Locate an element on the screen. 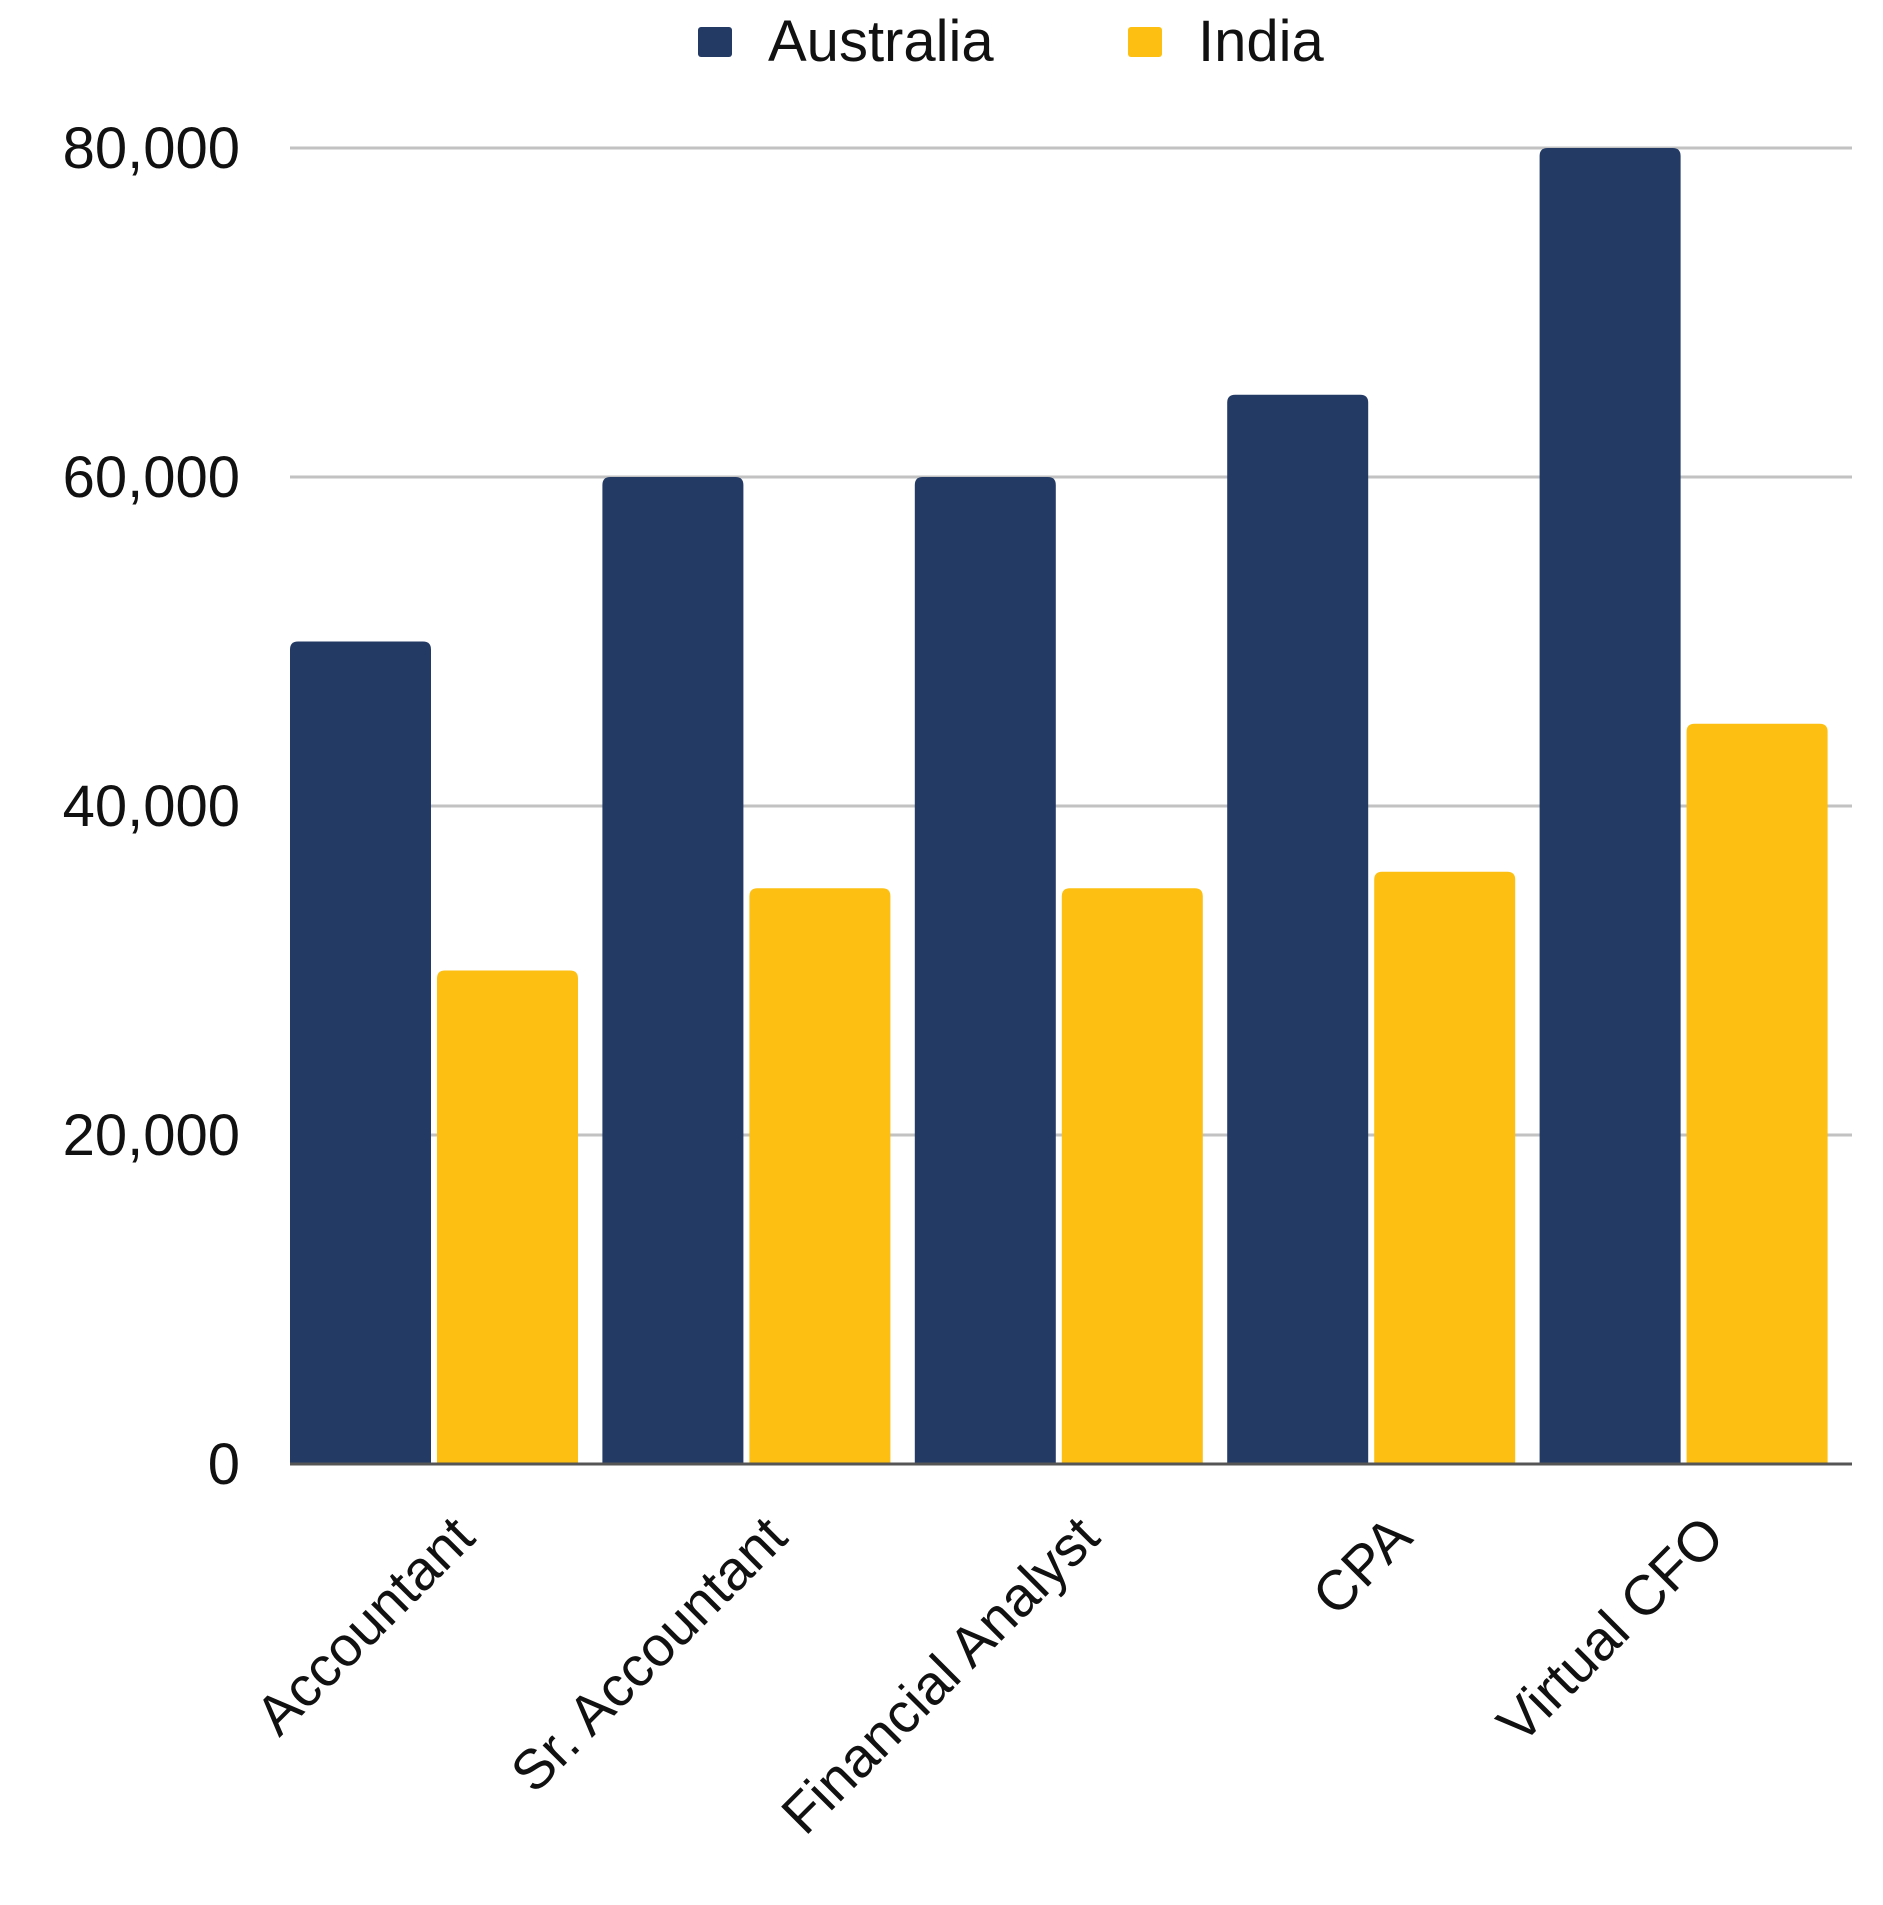 The image size is (1883, 1905). x-tick-label: CPA is located at coordinates (1361, 1564).